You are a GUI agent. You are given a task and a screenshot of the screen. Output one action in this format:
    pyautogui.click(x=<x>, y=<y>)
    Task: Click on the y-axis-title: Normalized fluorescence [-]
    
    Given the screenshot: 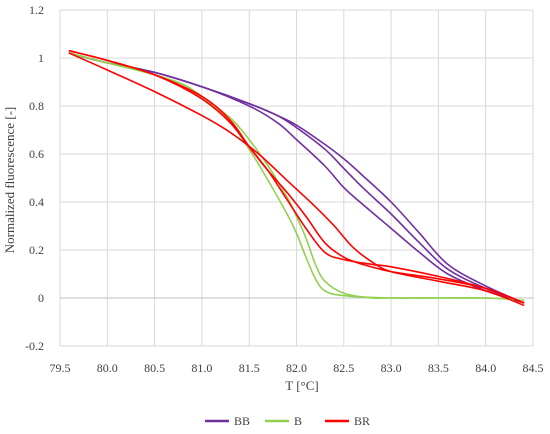 What is the action you would take?
    pyautogui.click(x=9, y=180)
    